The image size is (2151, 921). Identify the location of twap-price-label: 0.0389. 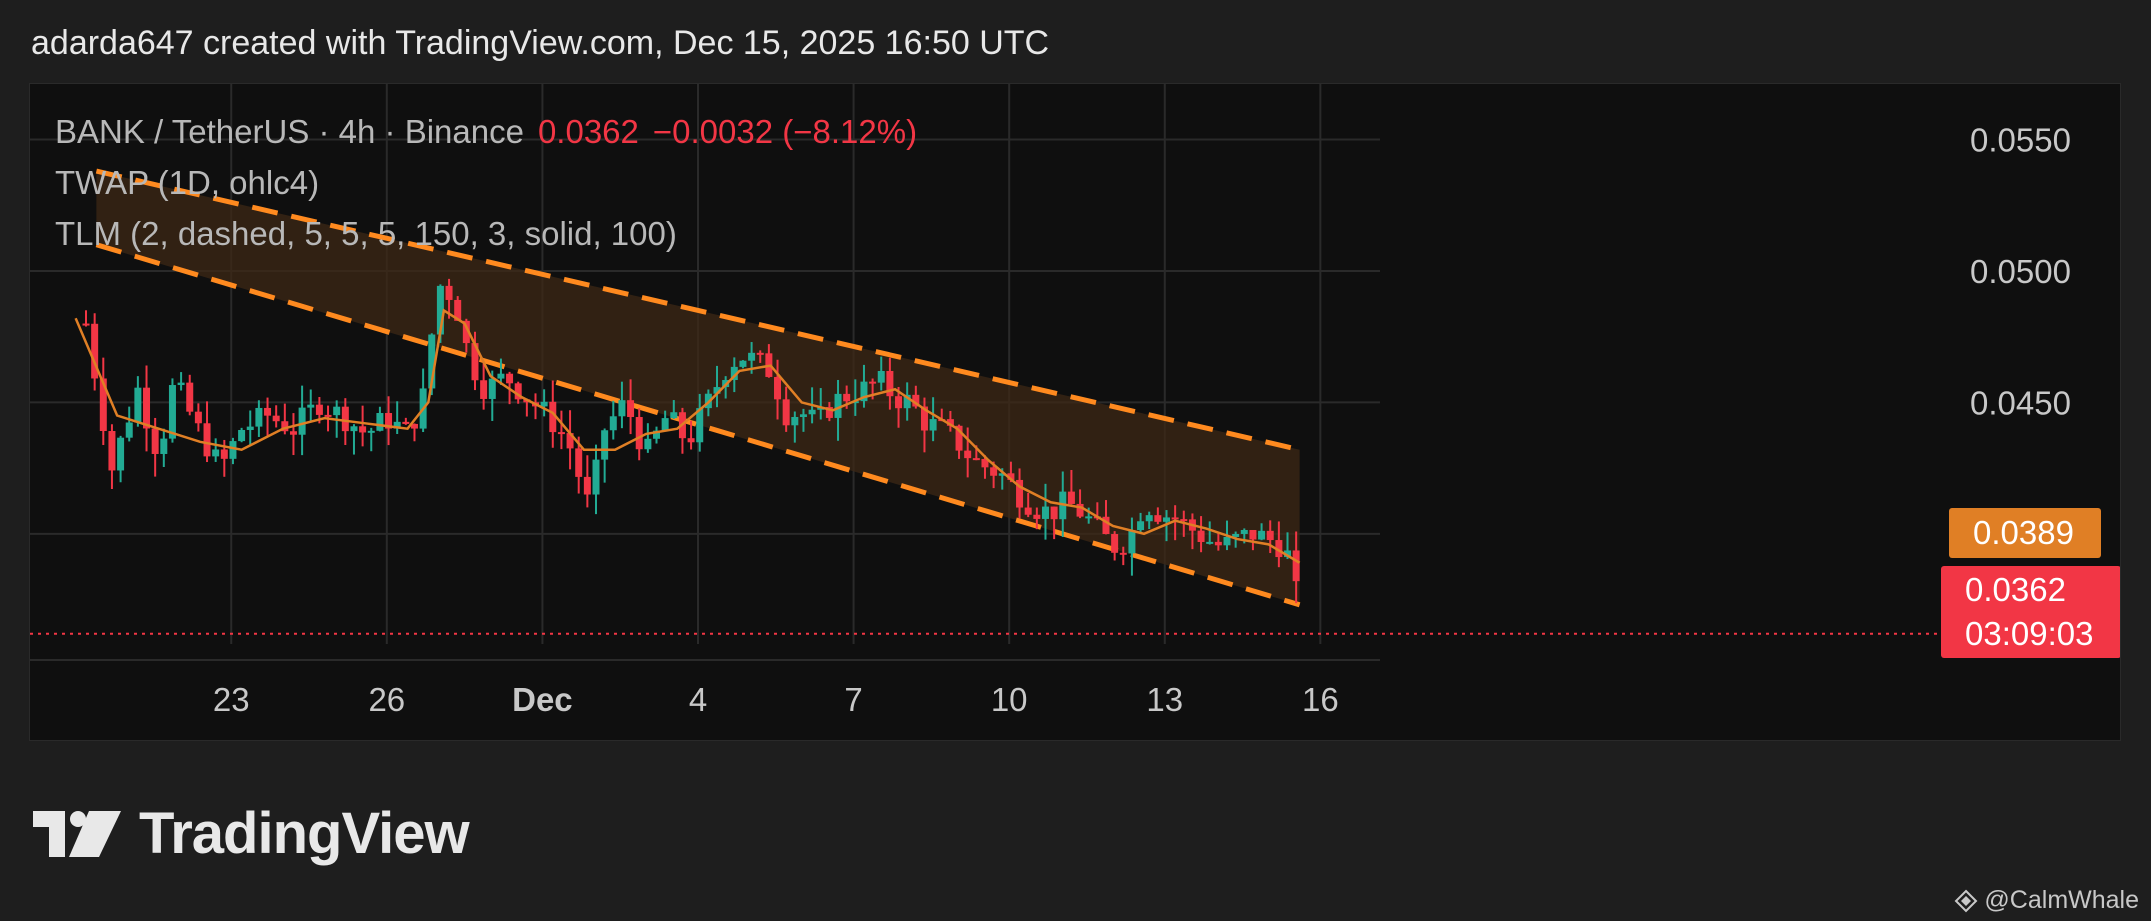
(2025, 533).